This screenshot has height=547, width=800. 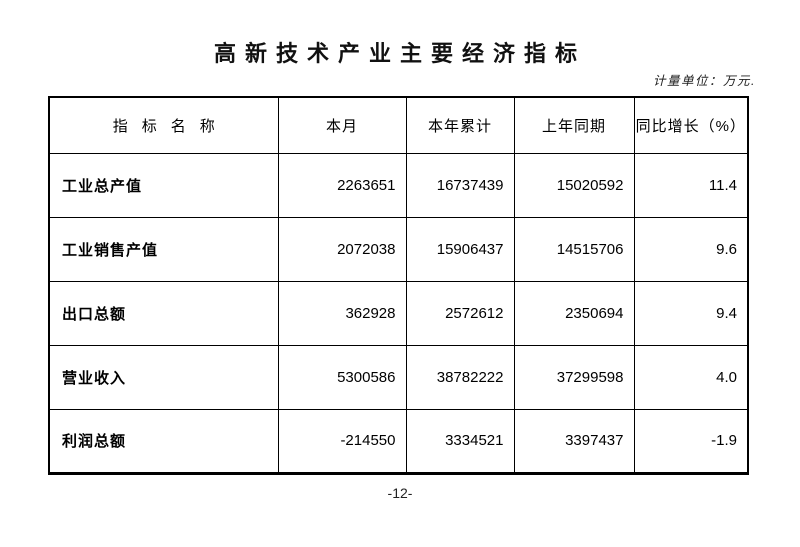 What do you see at coordinates (163, 125) in the screenshot?
I see `col-header-indicator-name: 指标名称` at bounding box center [163, 125].